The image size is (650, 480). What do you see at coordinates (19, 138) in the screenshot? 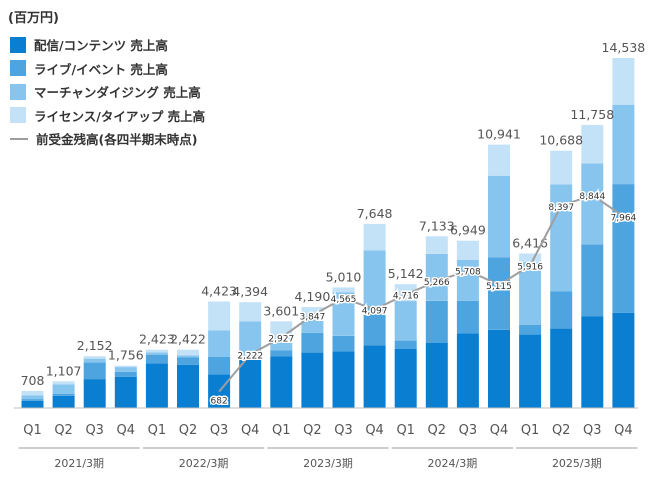
I see `legend-swatch-advance-balance` at bounding box center [19, 138].